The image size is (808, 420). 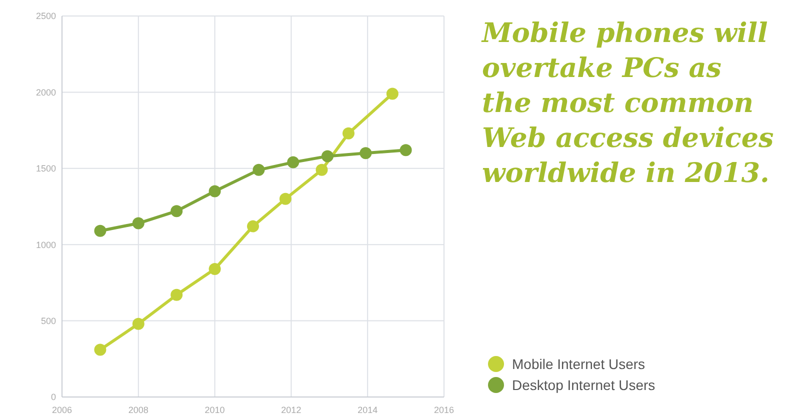 I want to click on y-tick-label: 1000, so click(x=46, y=245).